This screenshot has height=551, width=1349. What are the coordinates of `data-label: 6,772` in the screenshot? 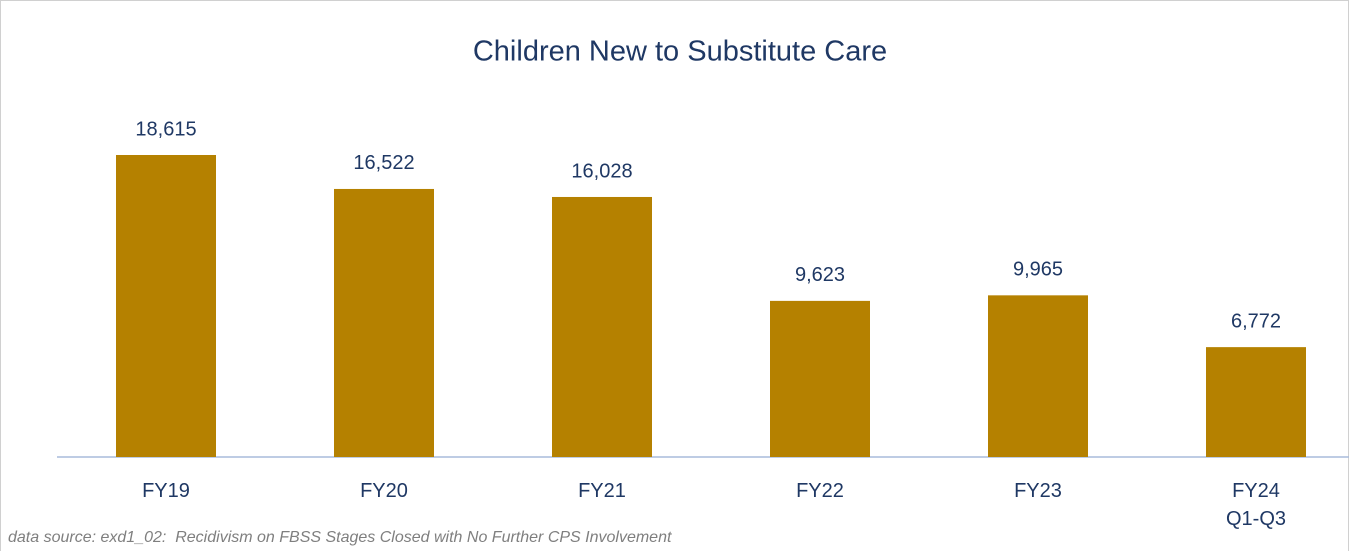 It's located at (1256, 321).